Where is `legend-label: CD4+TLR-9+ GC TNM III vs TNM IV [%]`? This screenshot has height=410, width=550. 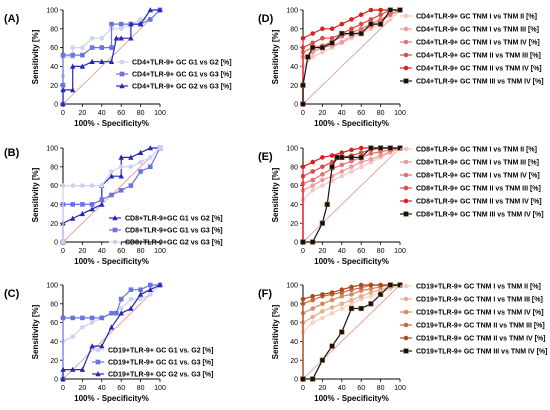
legend-label: CD4+TLR-9+ GC TNM III vs TNM IV [%] is located at coordinates (480, 82).